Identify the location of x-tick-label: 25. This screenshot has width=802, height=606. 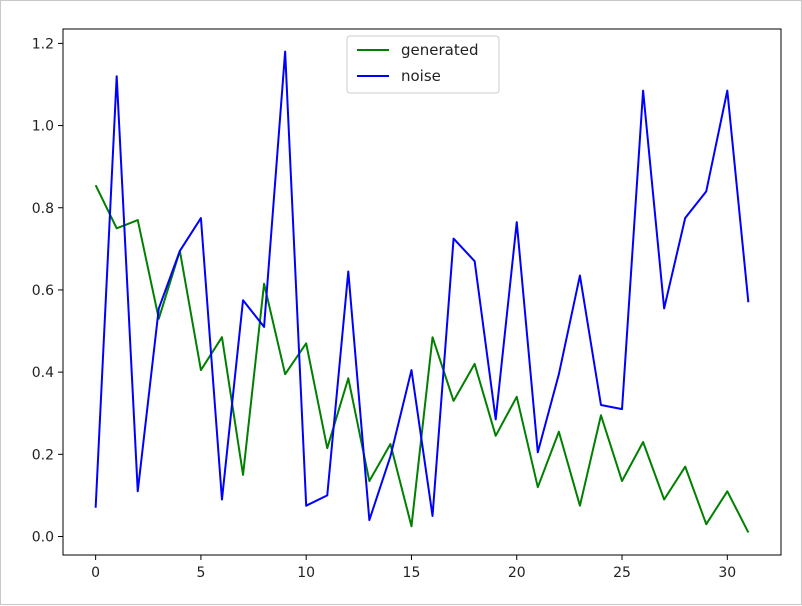
(622, 573).